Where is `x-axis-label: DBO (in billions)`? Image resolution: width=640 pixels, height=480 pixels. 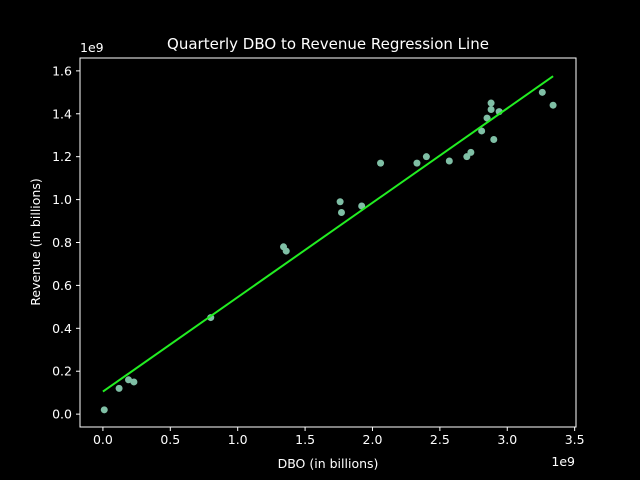 x-axis-label: DBO (in billions) is located at coordinates (328, 463).